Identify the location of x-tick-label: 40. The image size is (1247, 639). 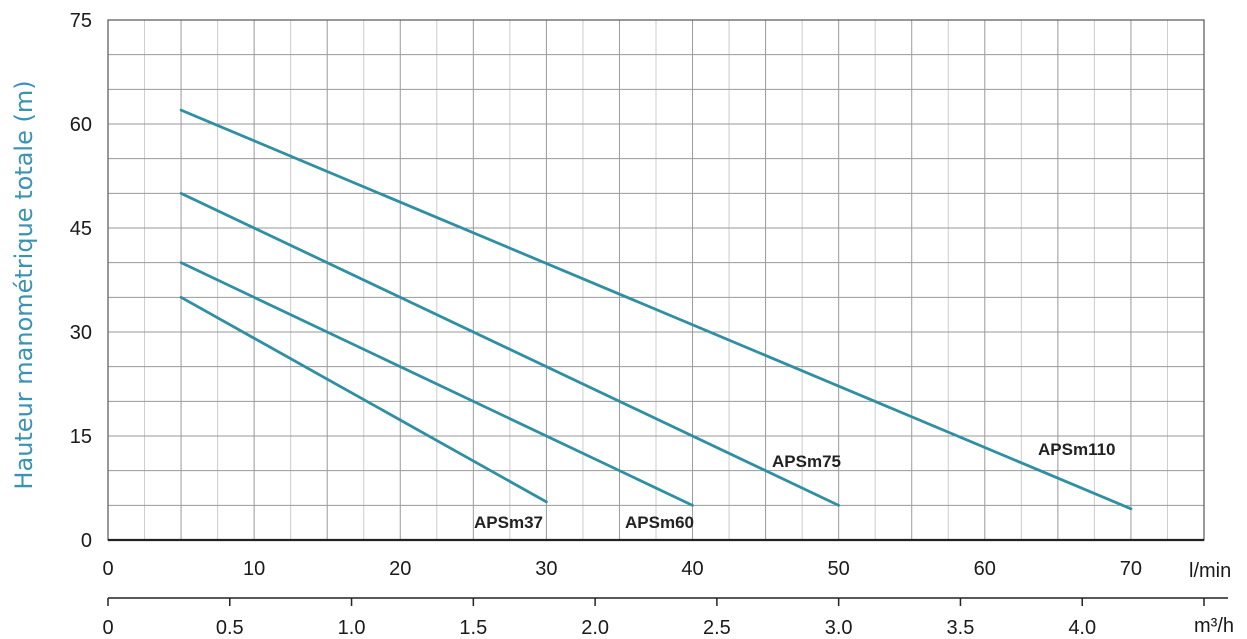
(692, 569).